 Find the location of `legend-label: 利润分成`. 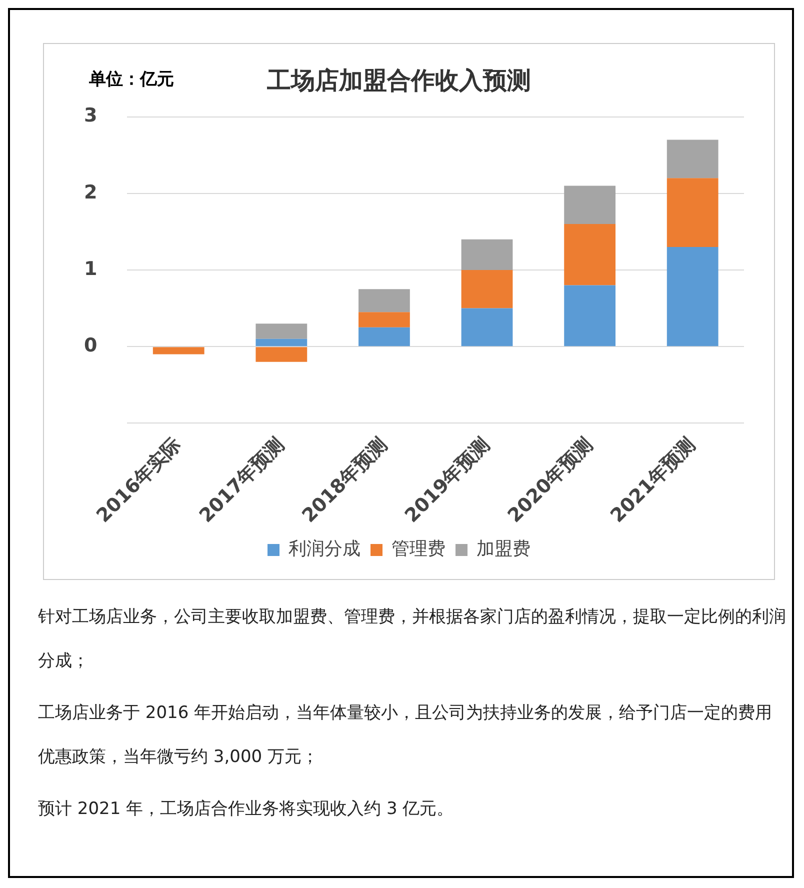

legend-label: 利润分成 is located at coordinates (324, 549).